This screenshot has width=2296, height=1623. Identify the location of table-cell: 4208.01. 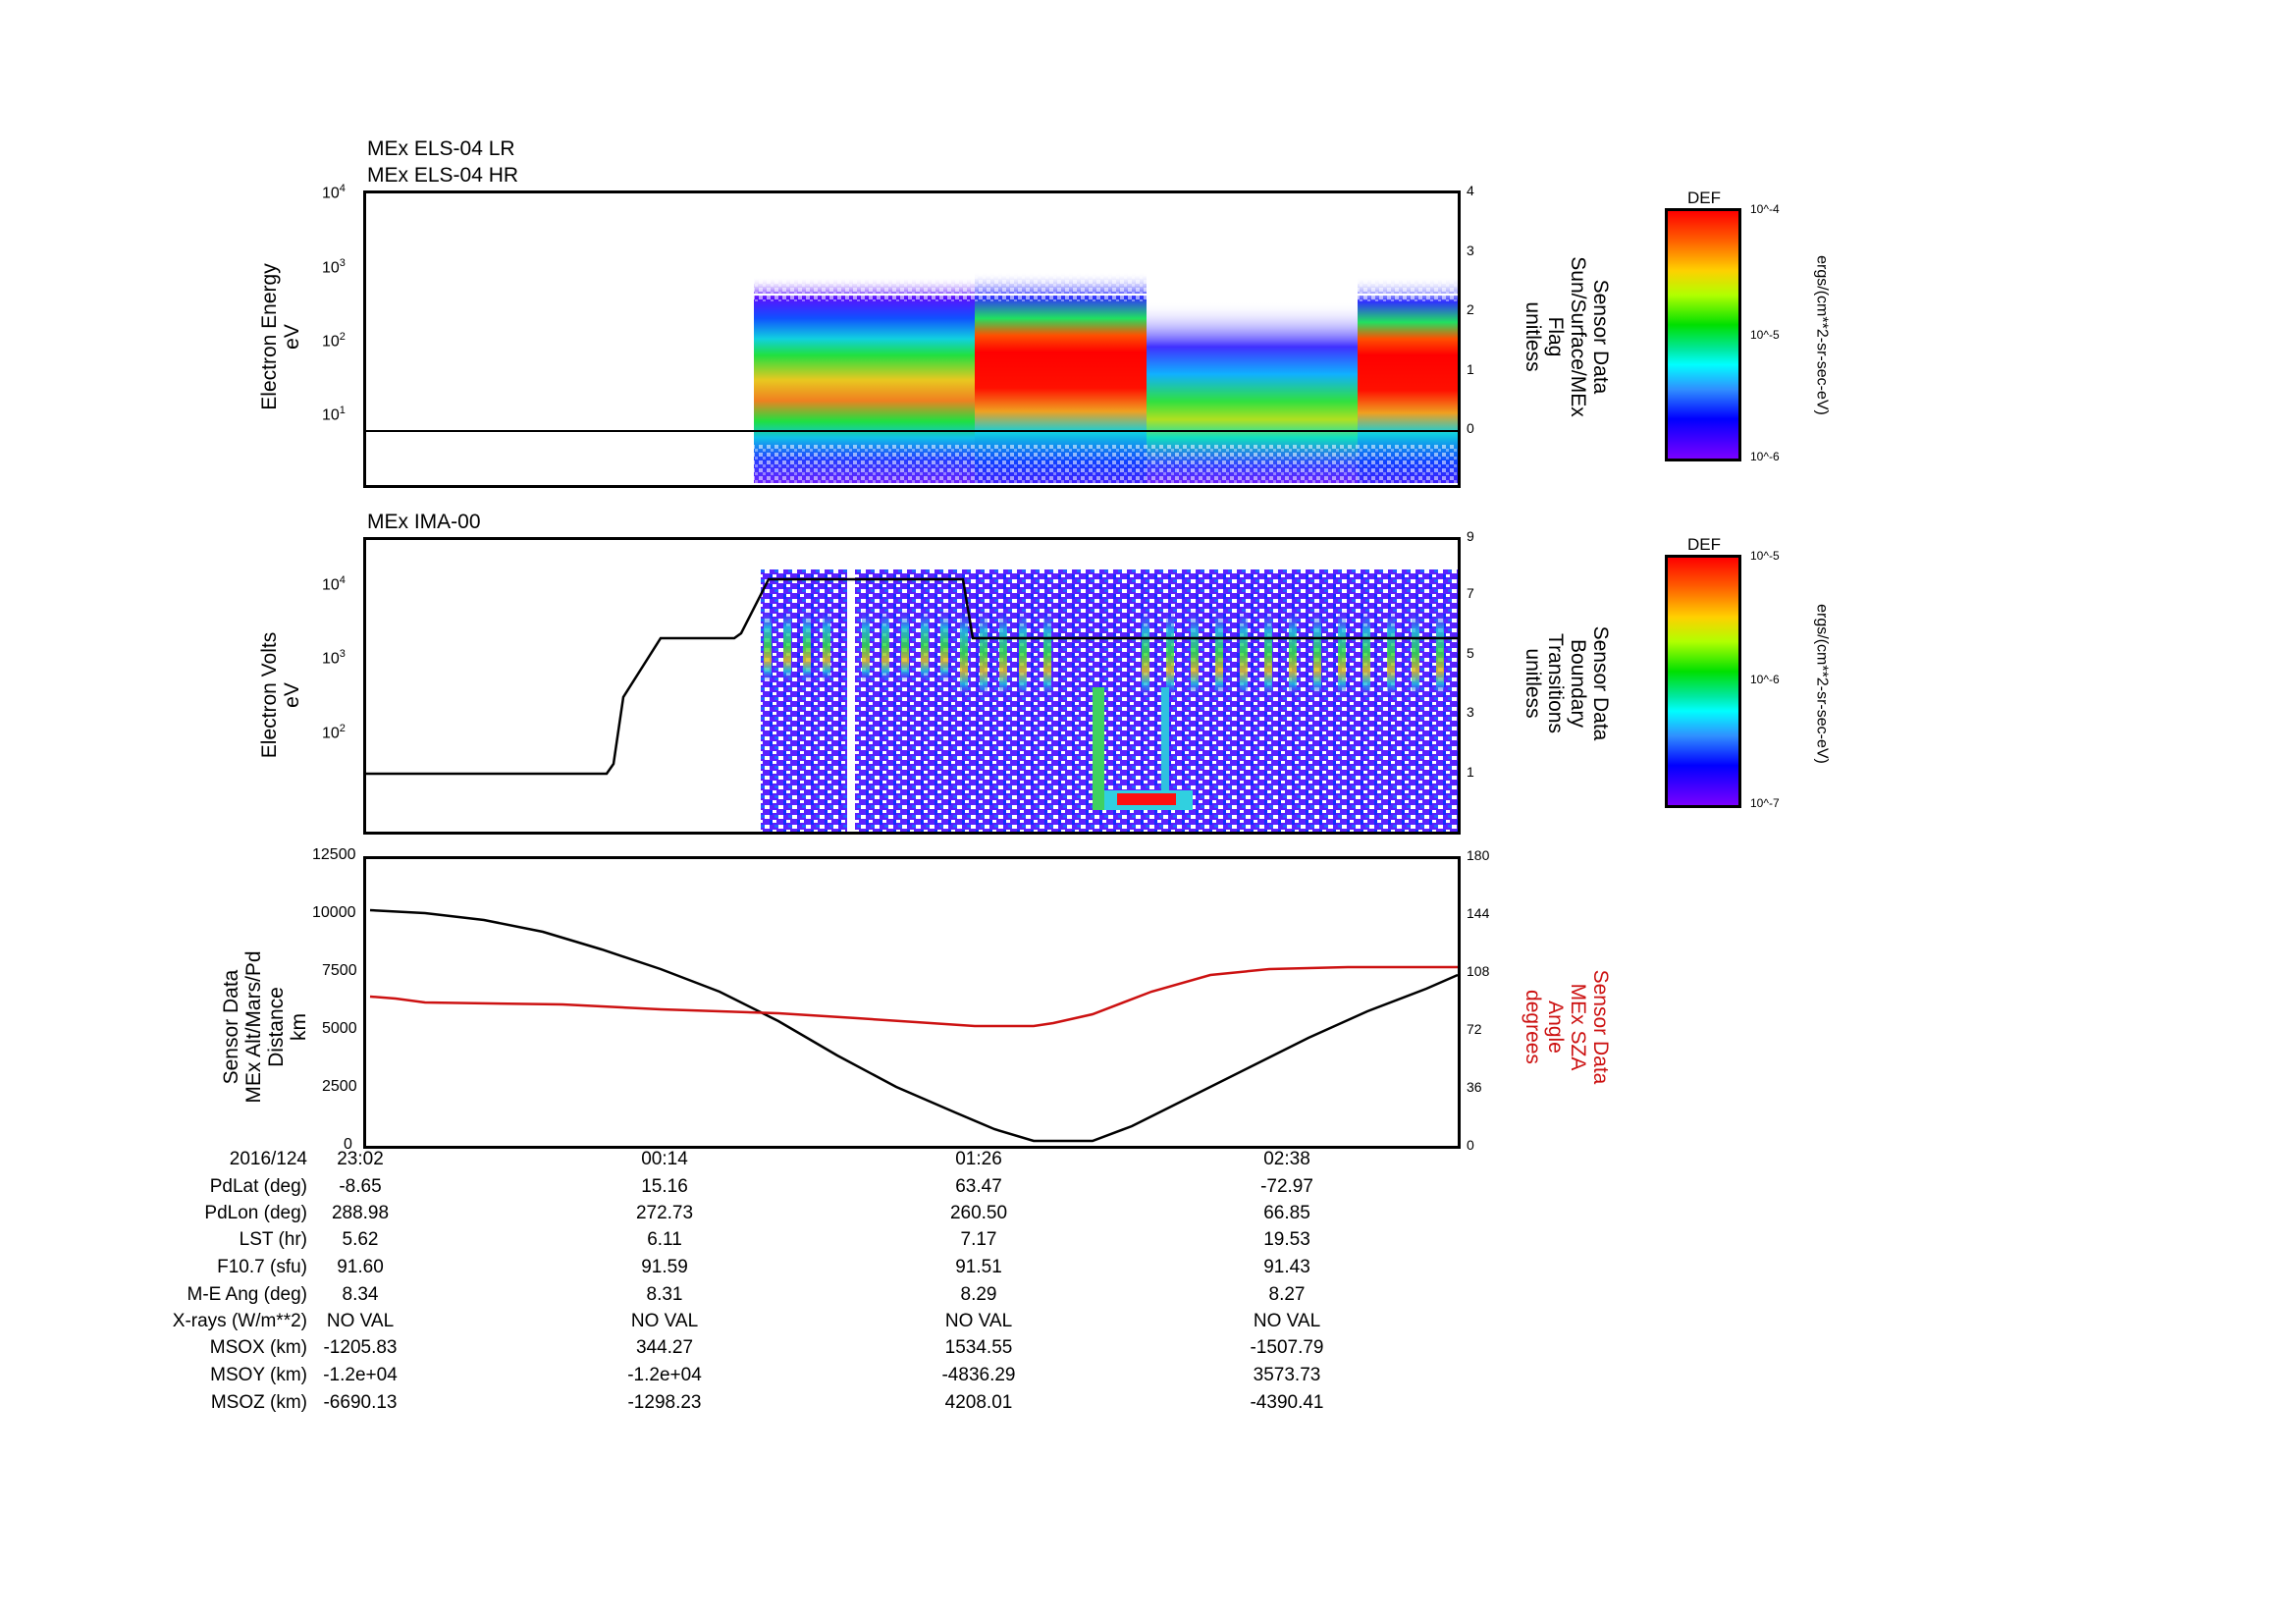
(979, 1402).